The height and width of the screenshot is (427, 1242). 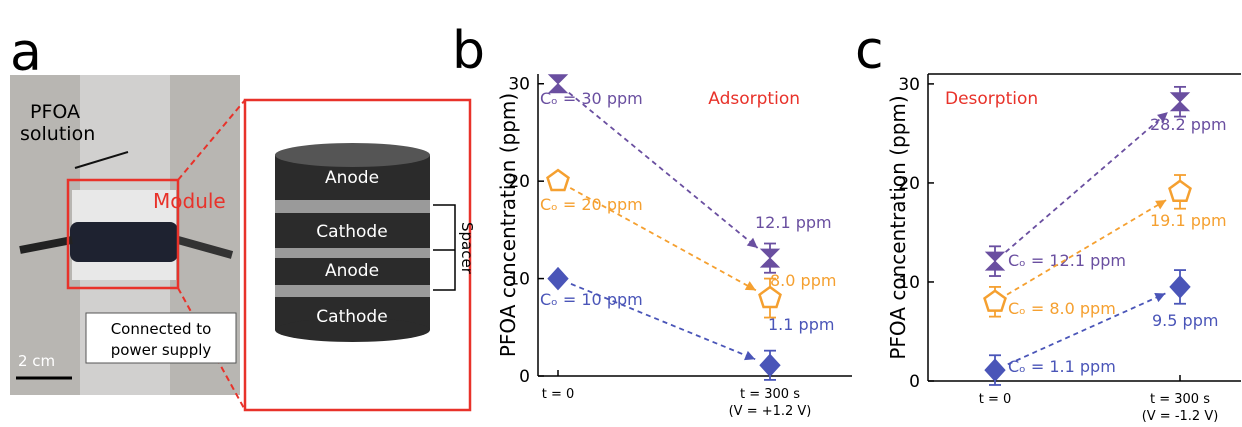 What do you see at coordinates (124, 242) in the screenshot?
I see `module-electrodes` at bounding box center [124, 242].